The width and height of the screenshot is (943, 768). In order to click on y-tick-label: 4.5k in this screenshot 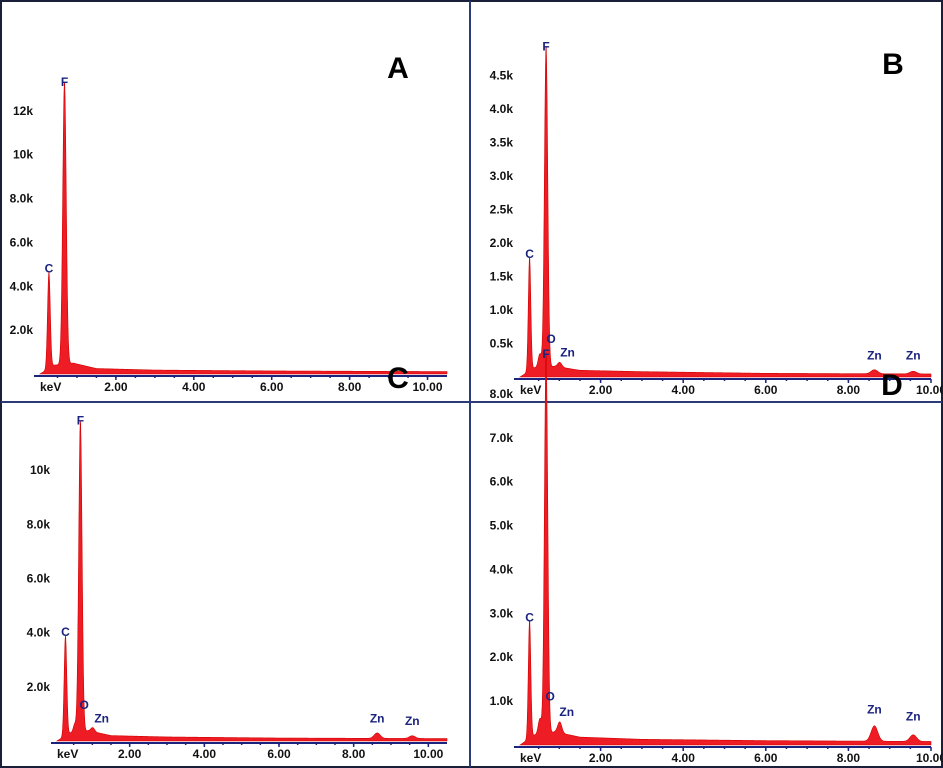, I will do `click(502, 76)`.